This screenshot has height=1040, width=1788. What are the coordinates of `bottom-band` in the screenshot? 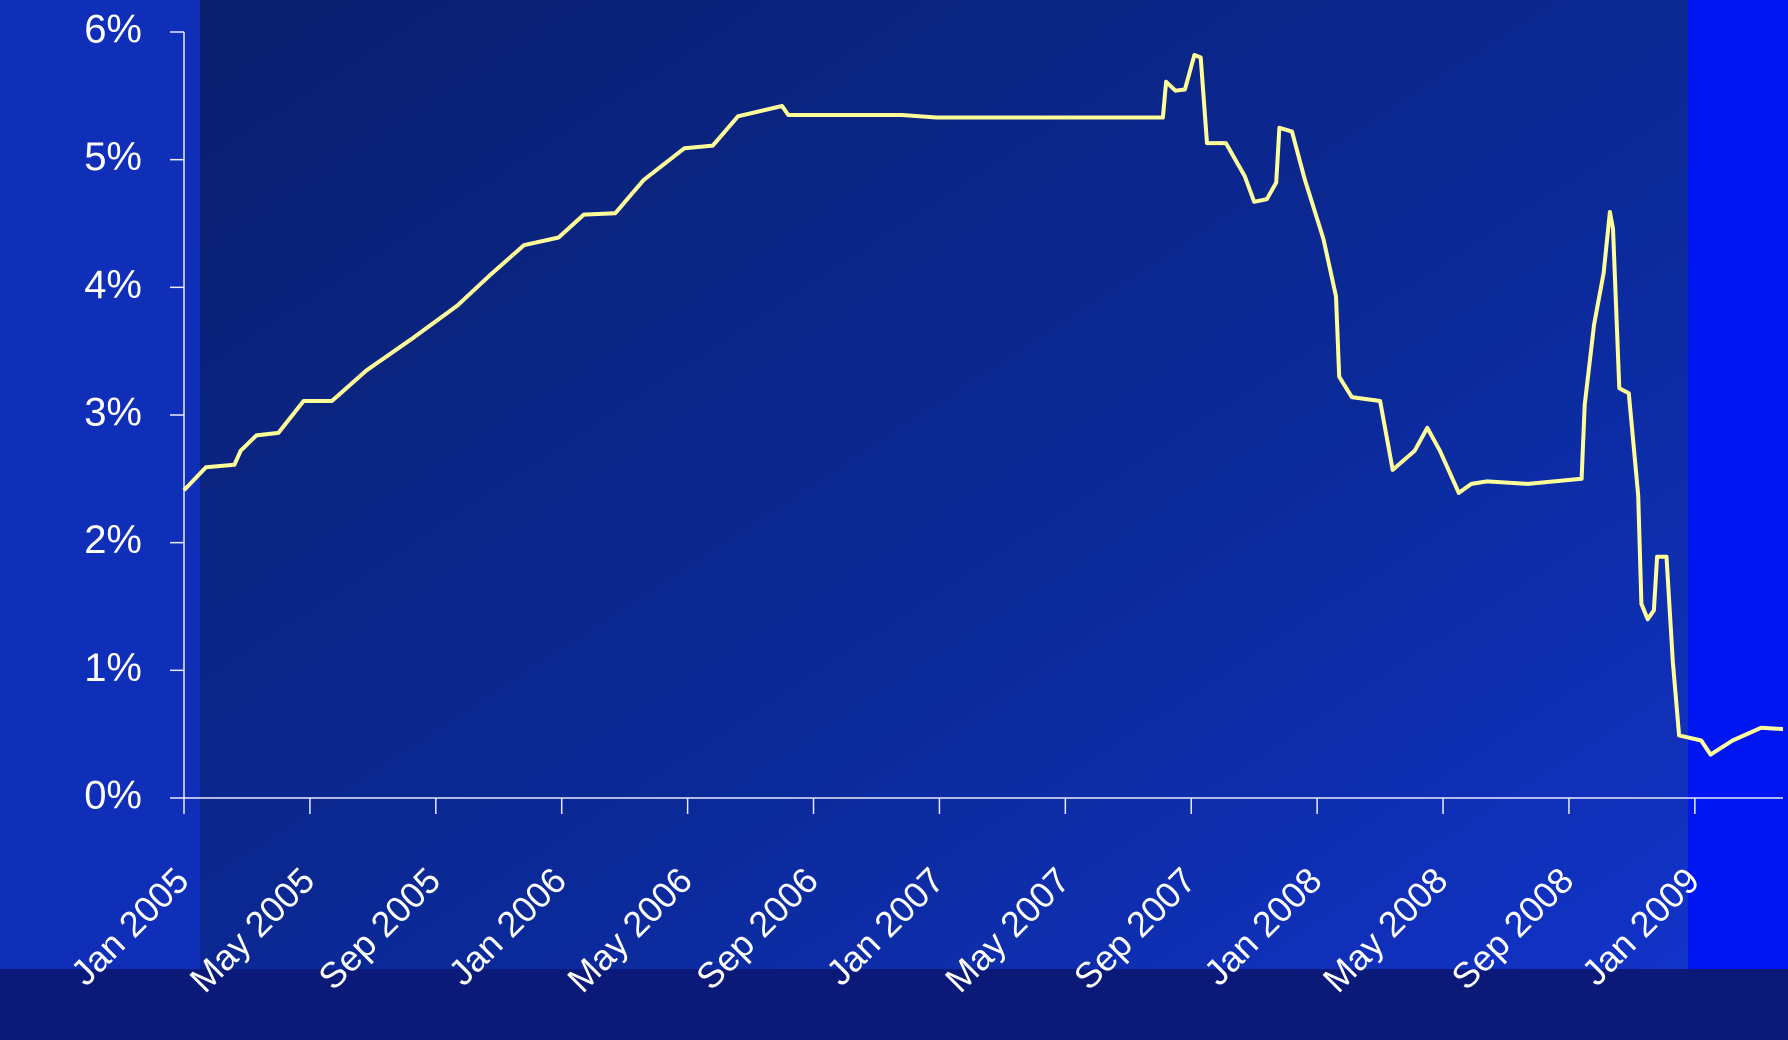 It's located at (894, 1004).